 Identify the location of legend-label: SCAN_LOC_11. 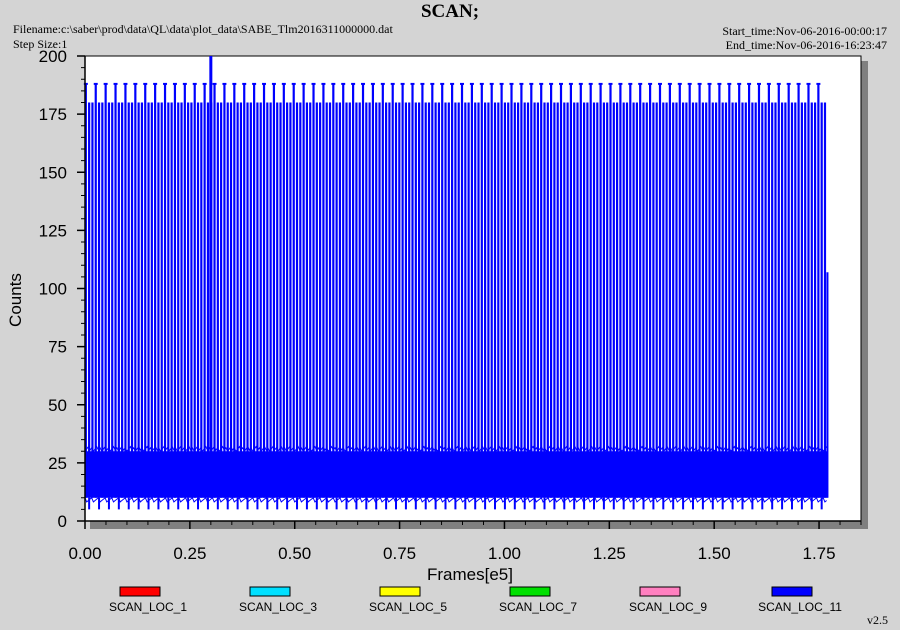
(800, 607).